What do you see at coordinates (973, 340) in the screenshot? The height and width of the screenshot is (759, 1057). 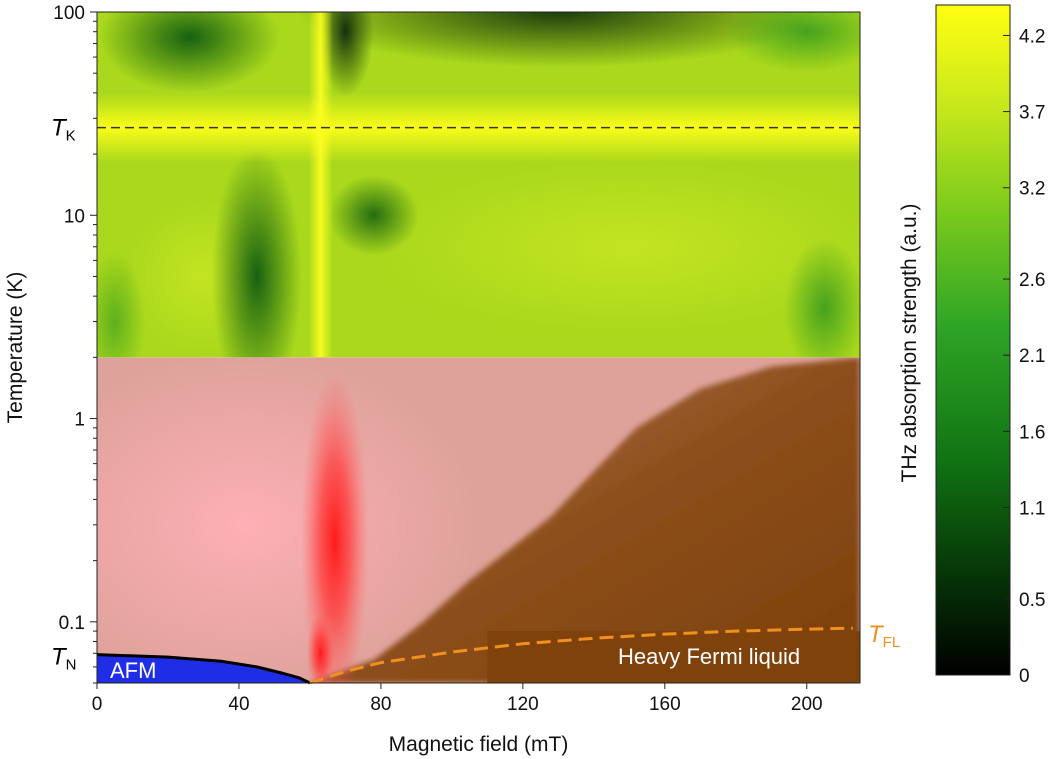 I see `colorbar-gradient` at bounding box center [973, 340].